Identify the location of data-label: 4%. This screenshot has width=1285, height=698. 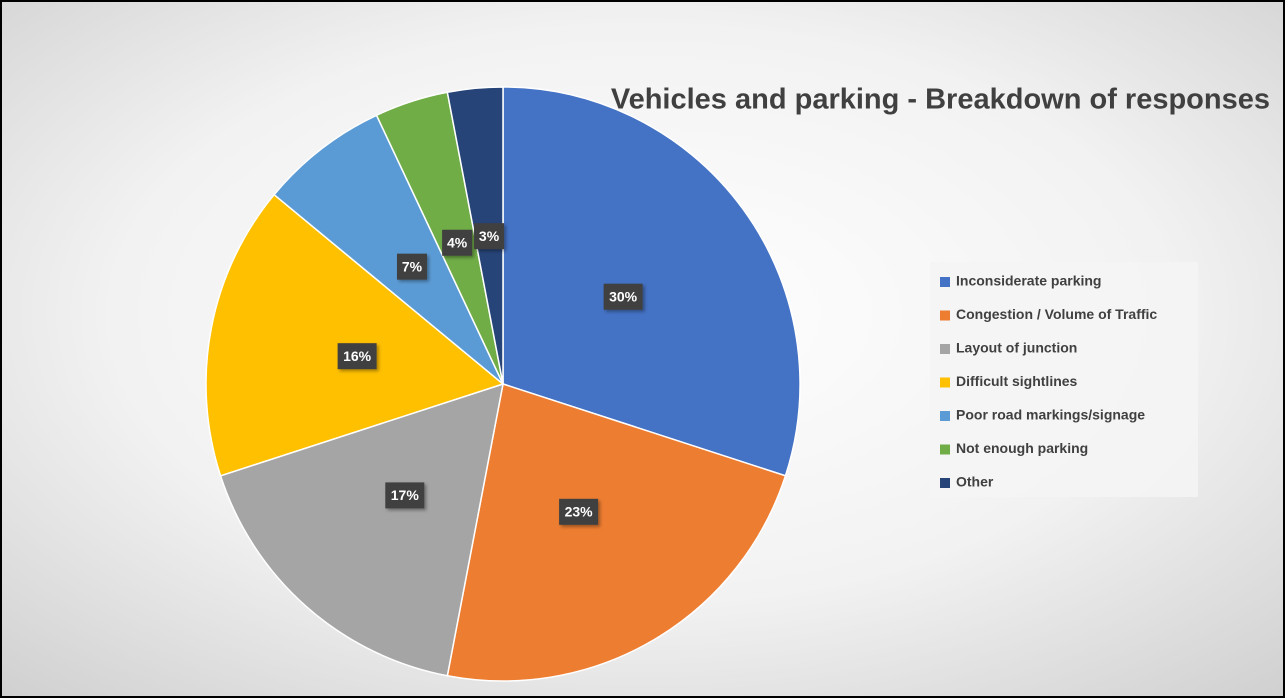
(457, 242).